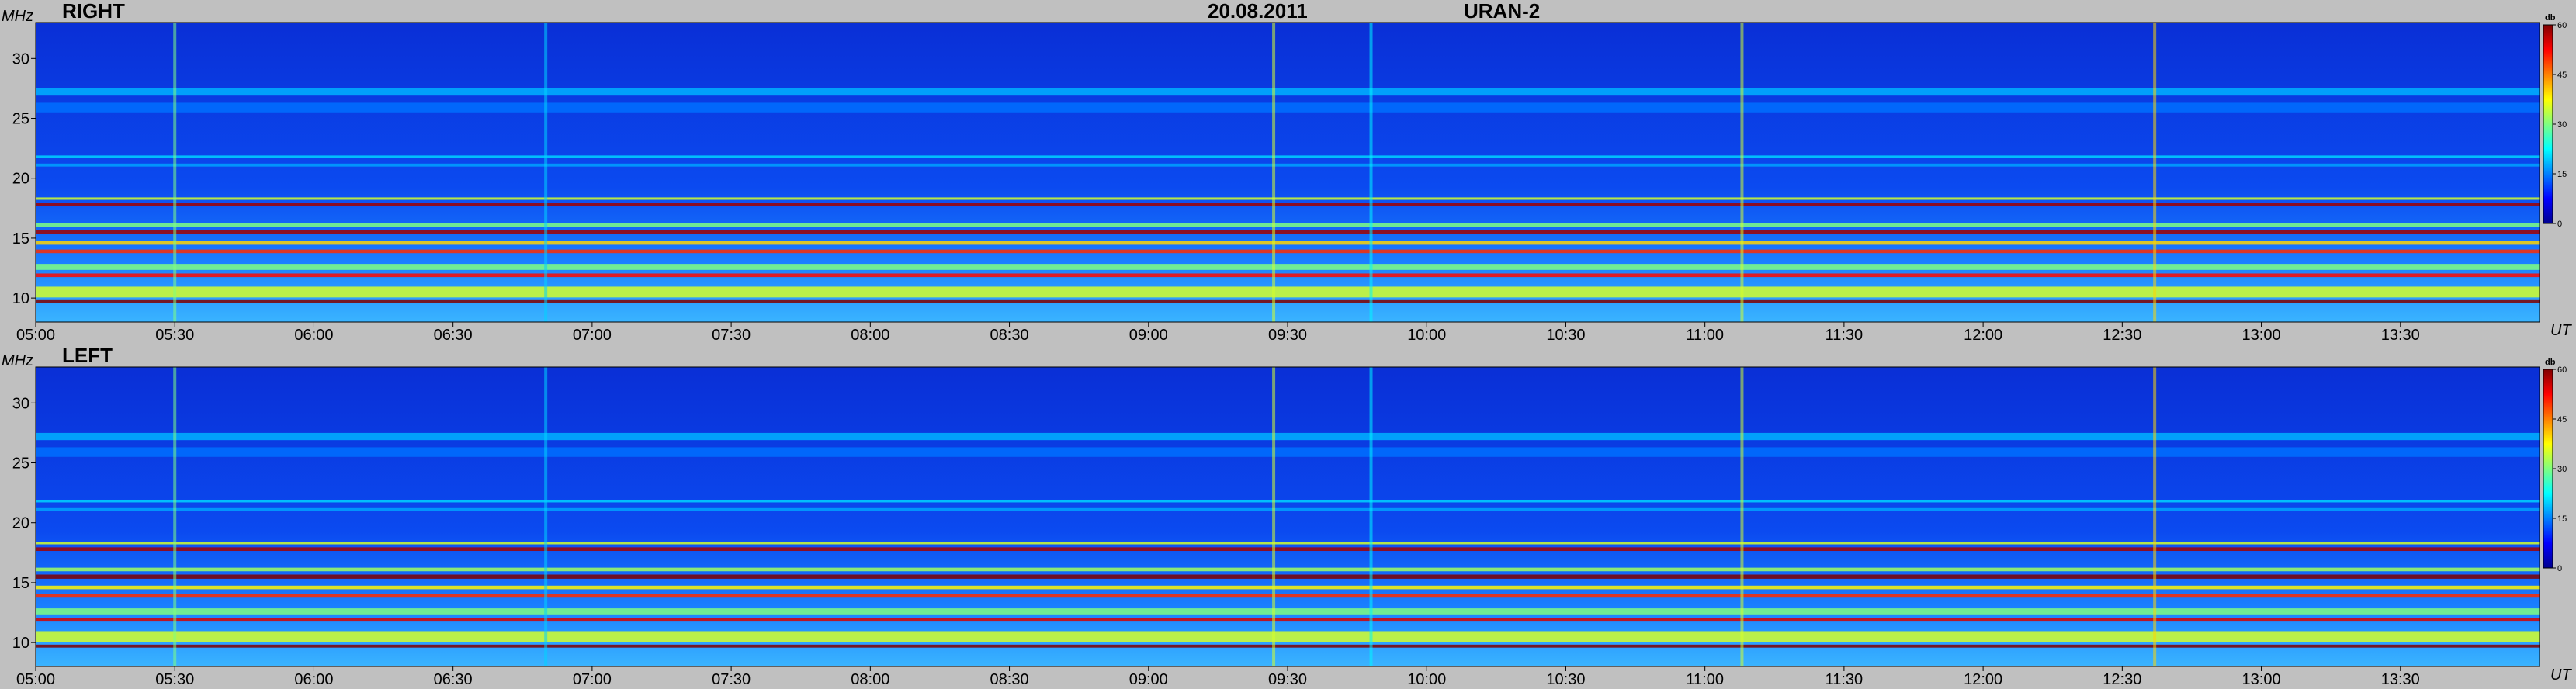  I want to click on colorbar-tick-label: 15, so click(2562, 174).